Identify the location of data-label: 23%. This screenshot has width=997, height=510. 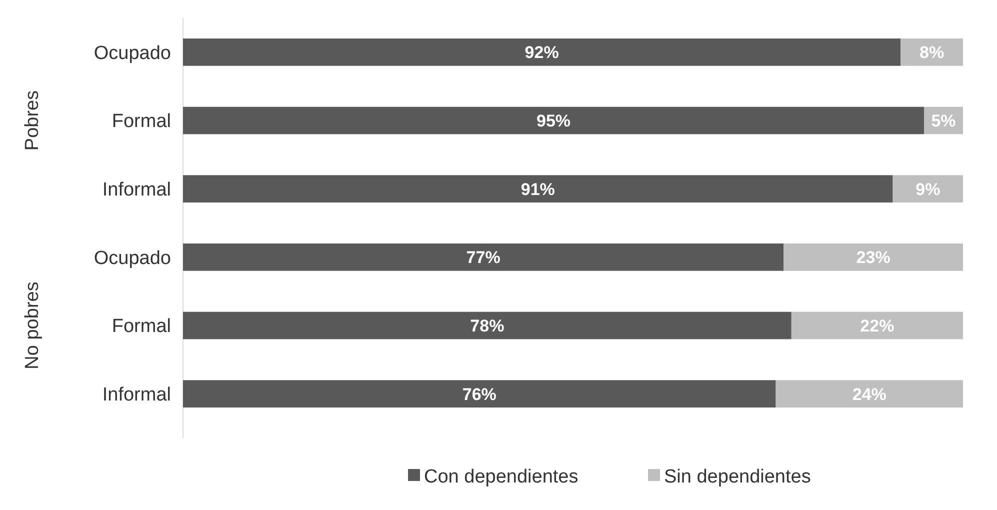
(873, 258).